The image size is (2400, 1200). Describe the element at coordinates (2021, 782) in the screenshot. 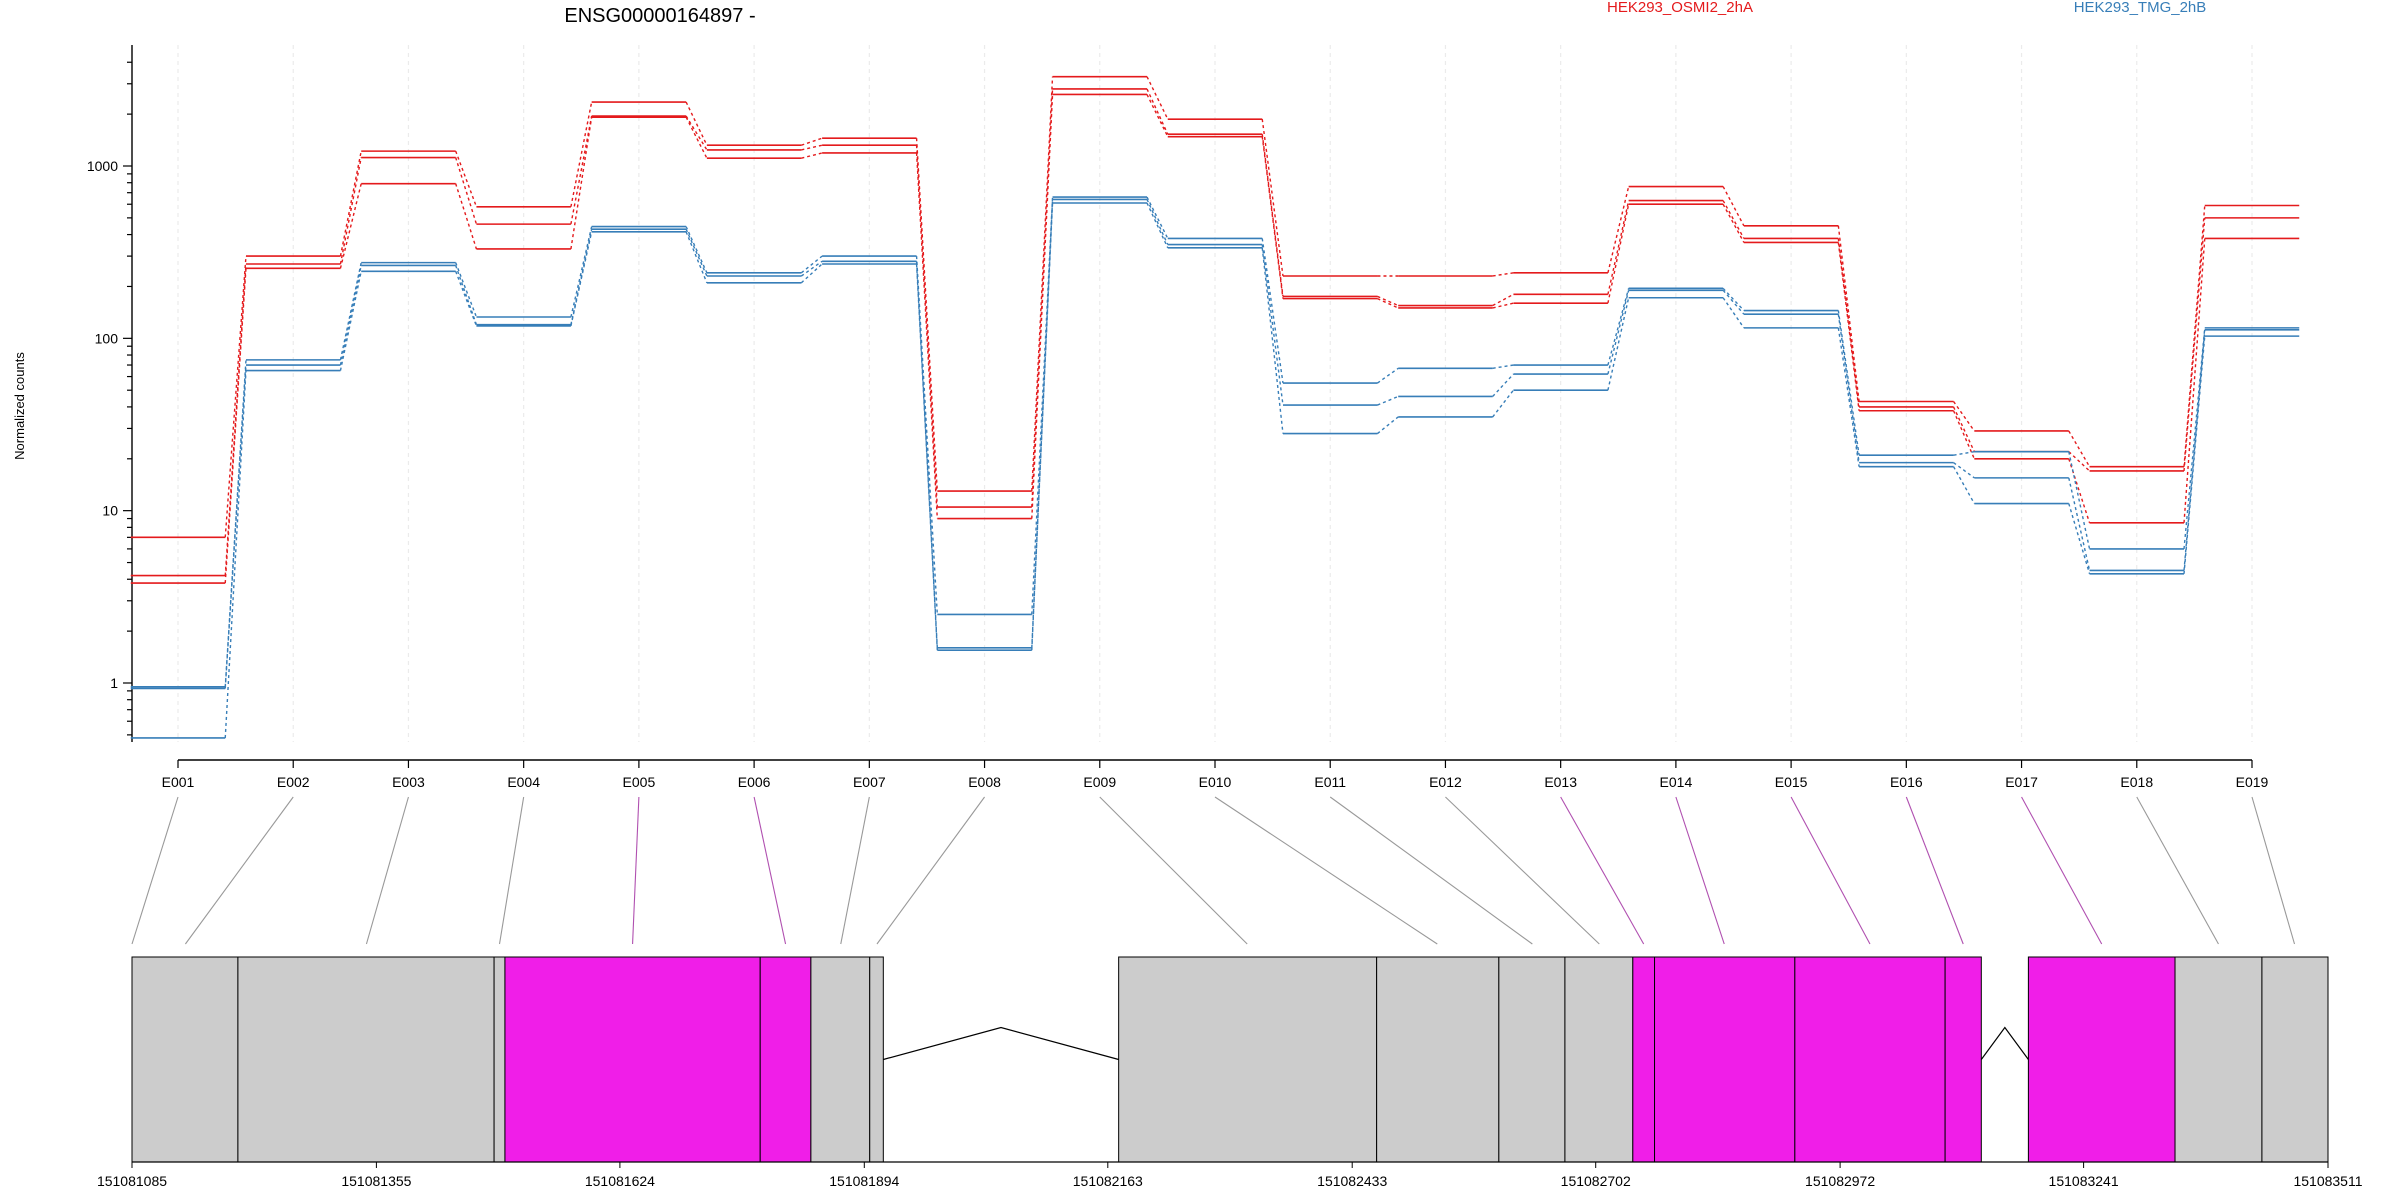

I see `x-tick-label-e017: E017` at that location.